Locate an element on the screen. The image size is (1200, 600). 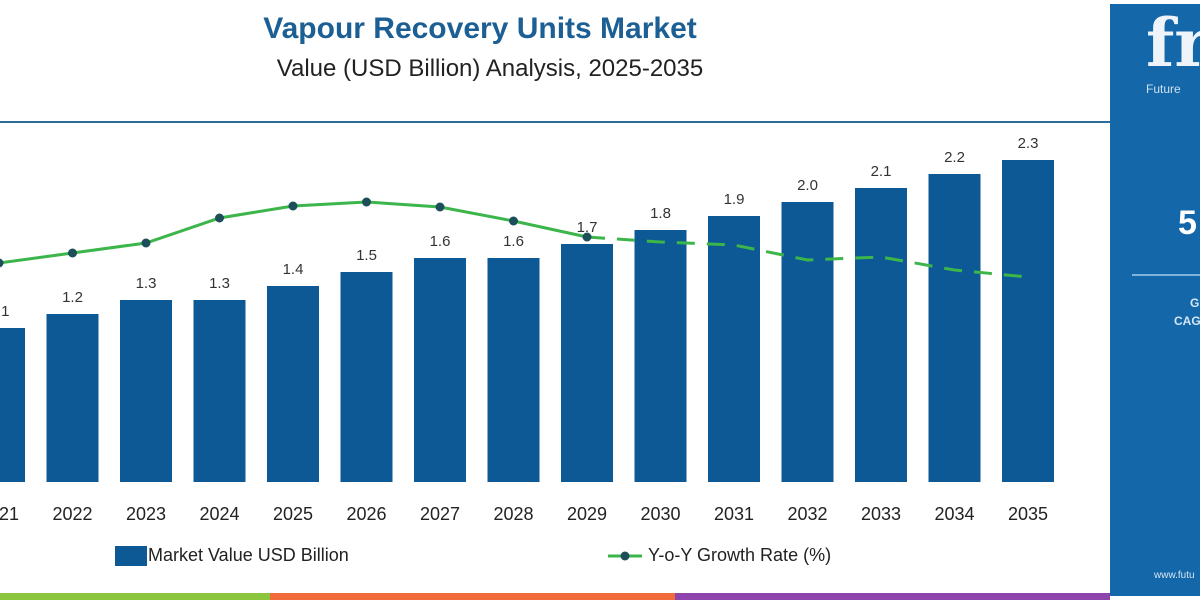
x-tick-label: 2024 is located at coordinates (219, 514).